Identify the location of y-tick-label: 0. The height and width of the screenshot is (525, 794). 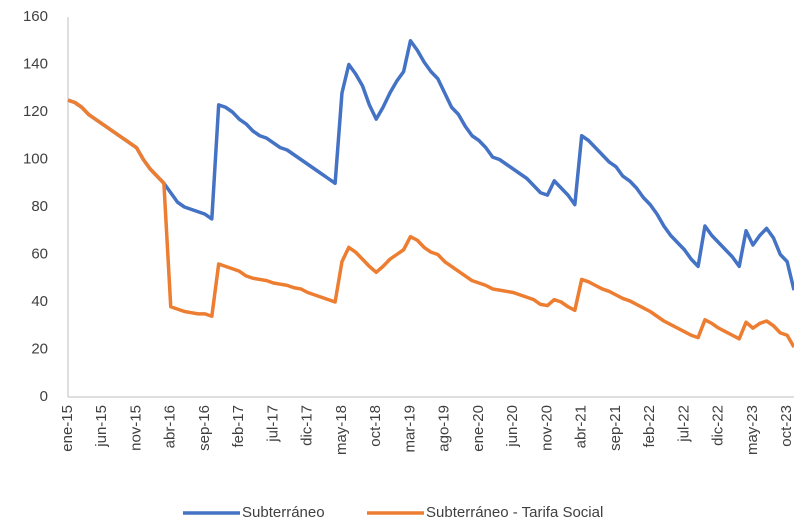
(44, 396).